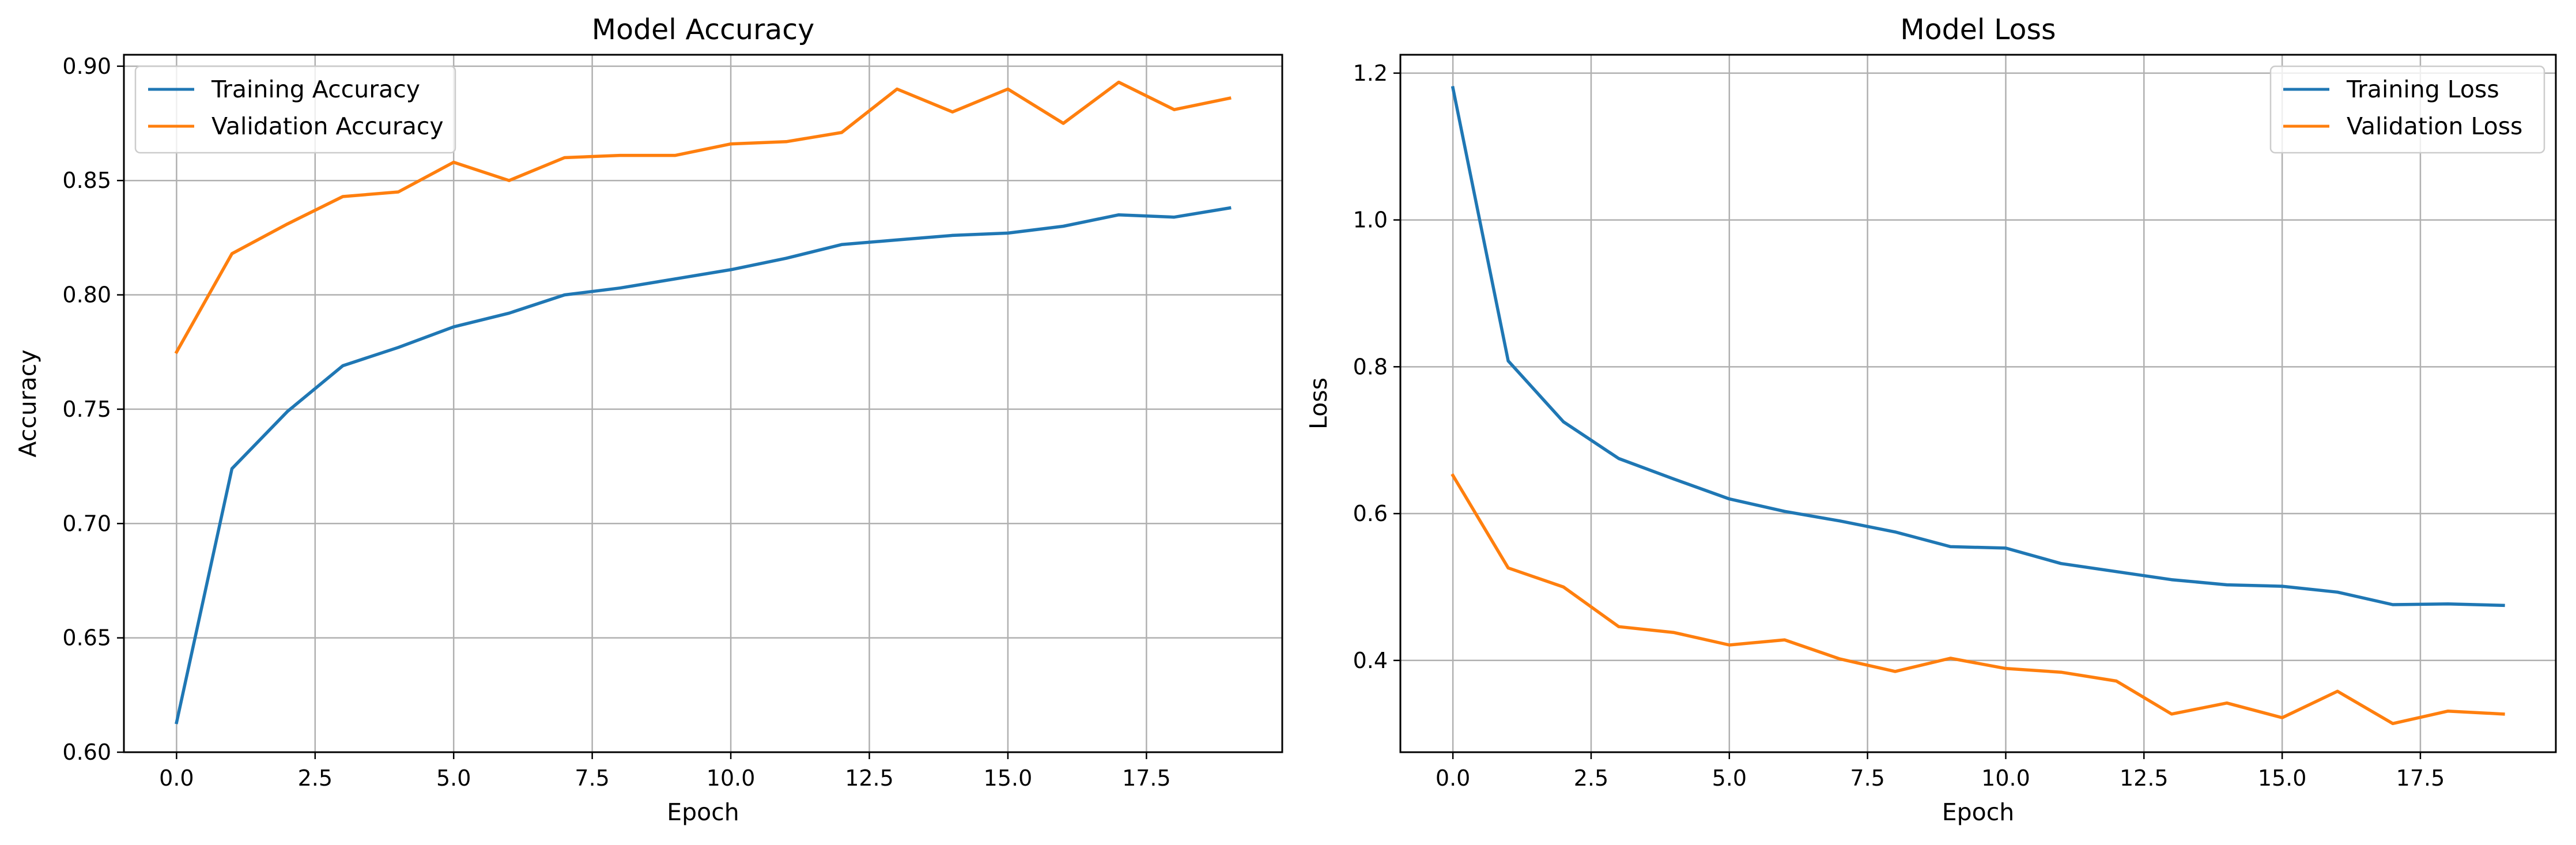 The width and height of the screenshot is (2576, 845). I want to click on loss-x-tick-label: 10.0, so click(2005, 778).